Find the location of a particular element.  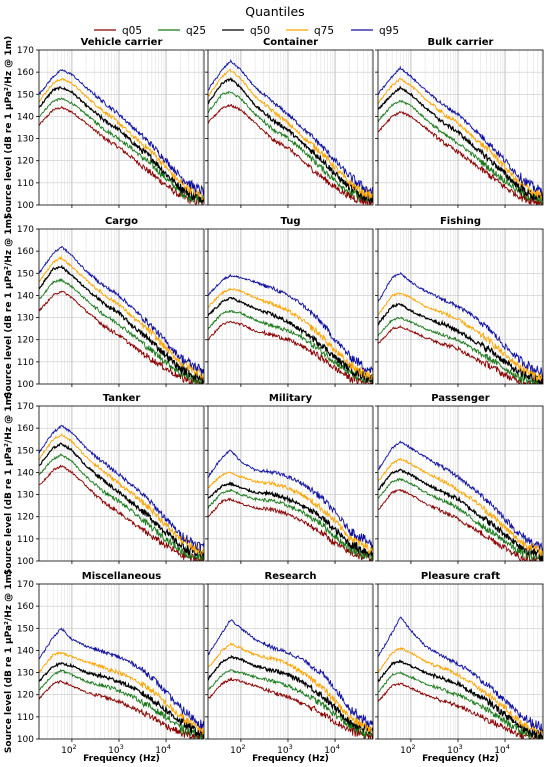

panel-title: Cargo is located at coordinates (121, 221).